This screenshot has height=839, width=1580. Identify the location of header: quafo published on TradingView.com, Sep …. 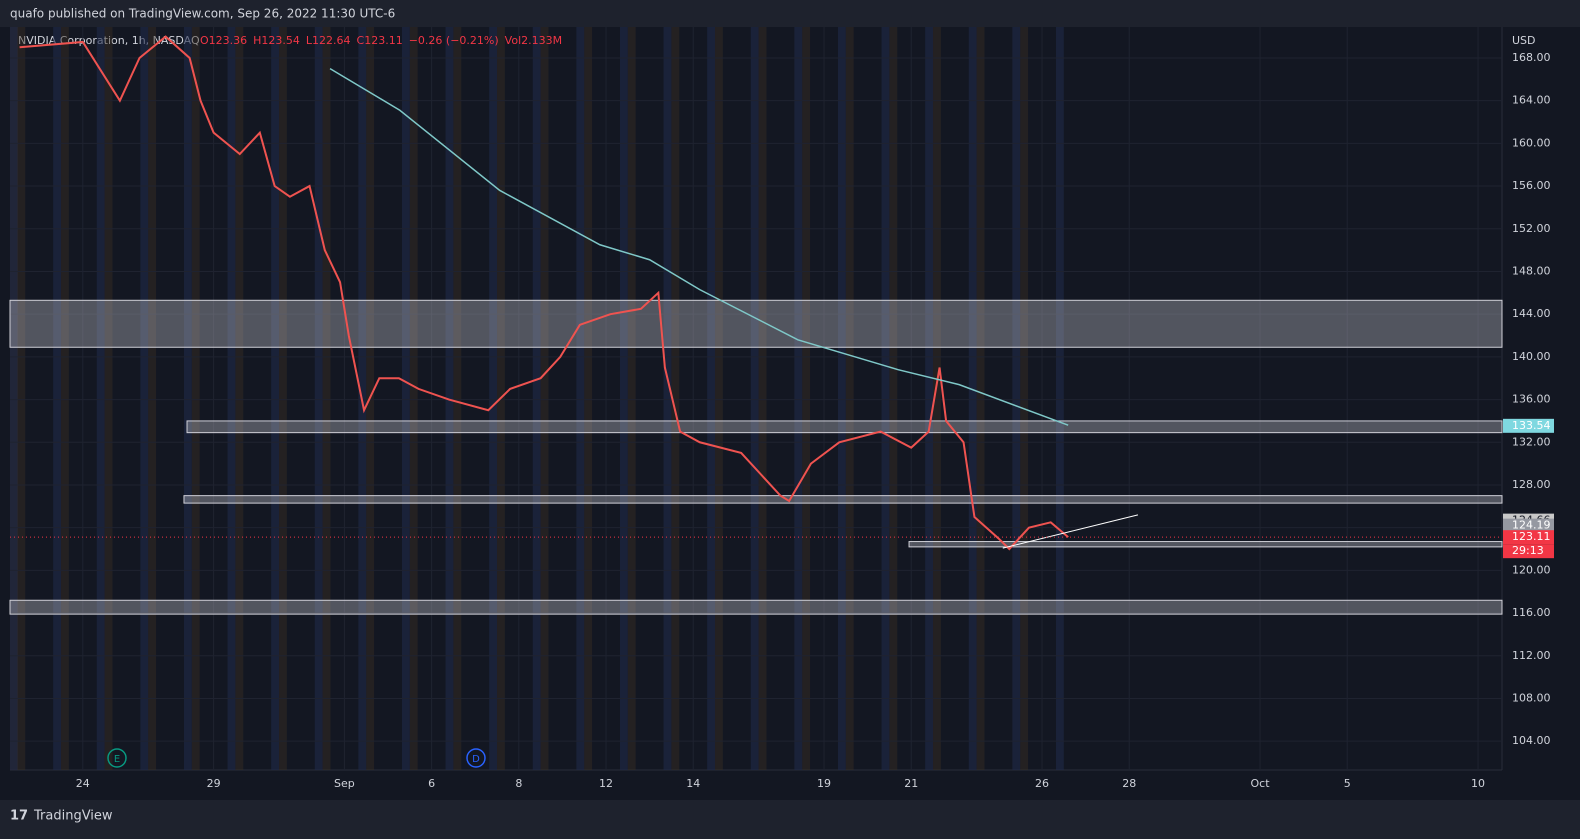
(202, 14).